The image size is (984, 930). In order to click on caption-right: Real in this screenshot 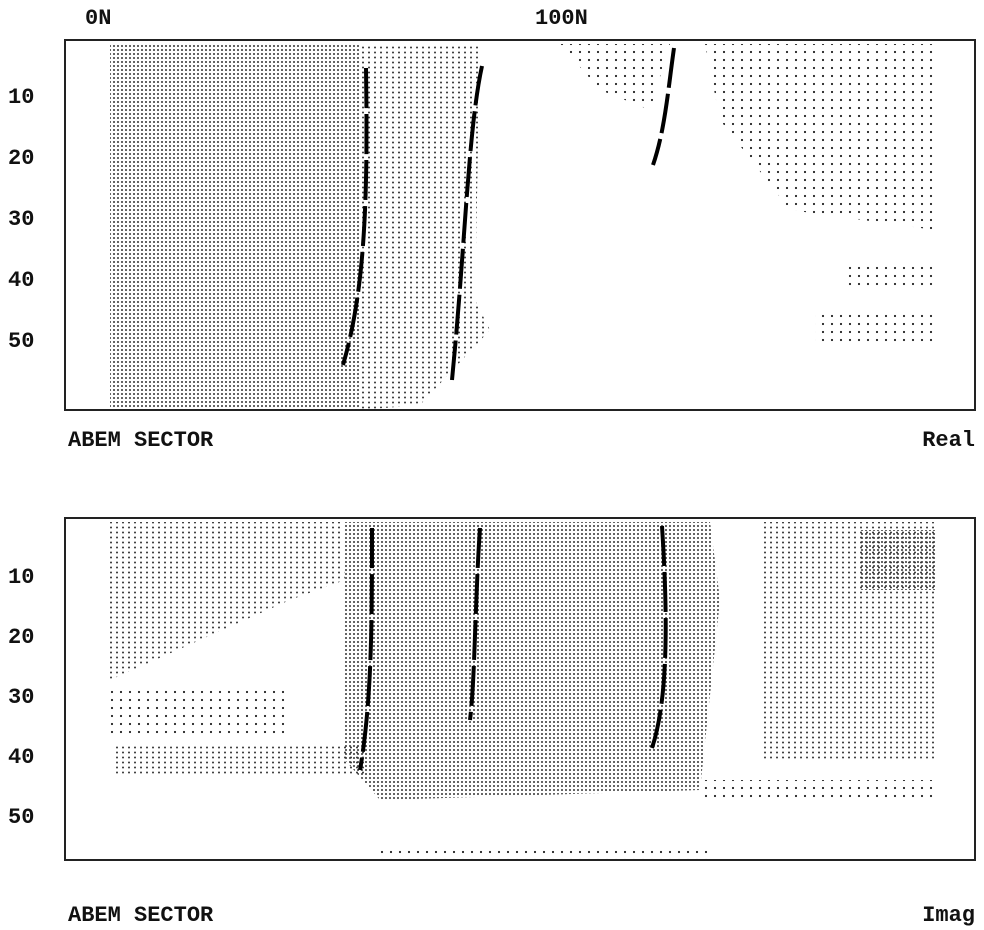, I will do `click(948, 440)`.